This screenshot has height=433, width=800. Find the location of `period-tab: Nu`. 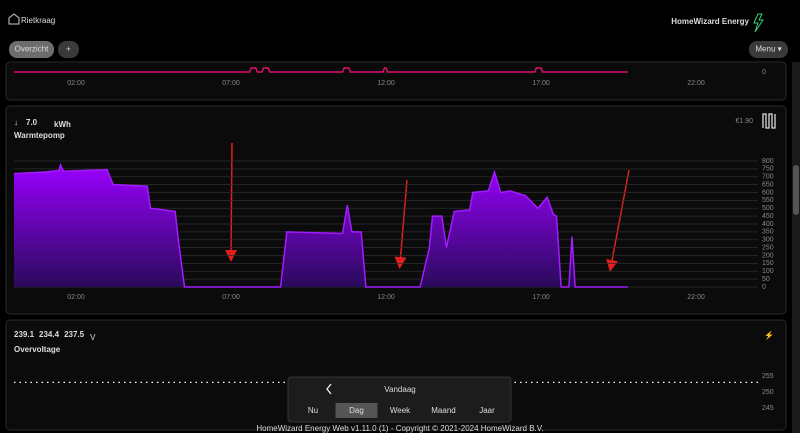

period-tab: Nu is located at coordinates (313, 410).